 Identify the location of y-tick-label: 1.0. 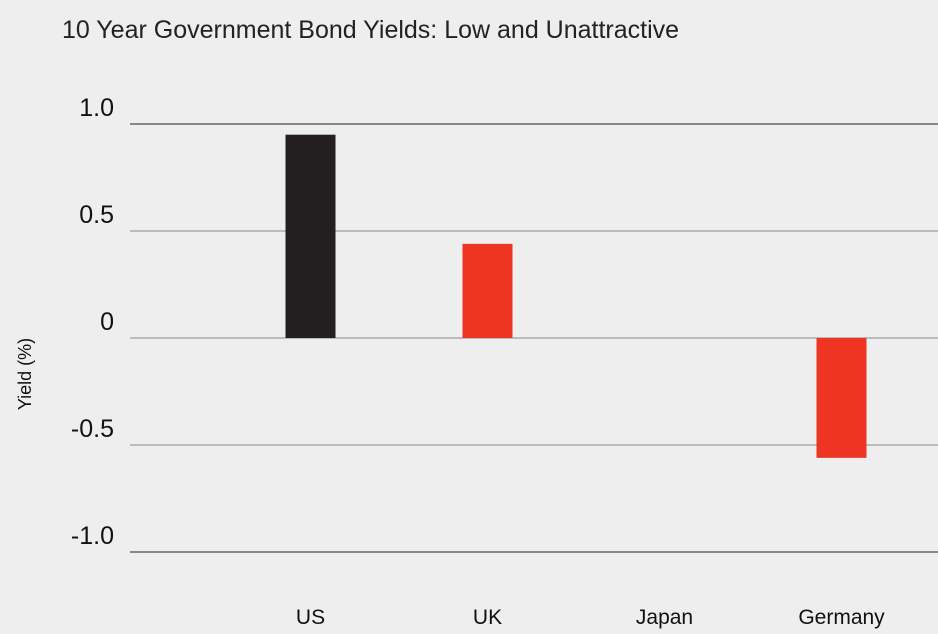
(96, 108).